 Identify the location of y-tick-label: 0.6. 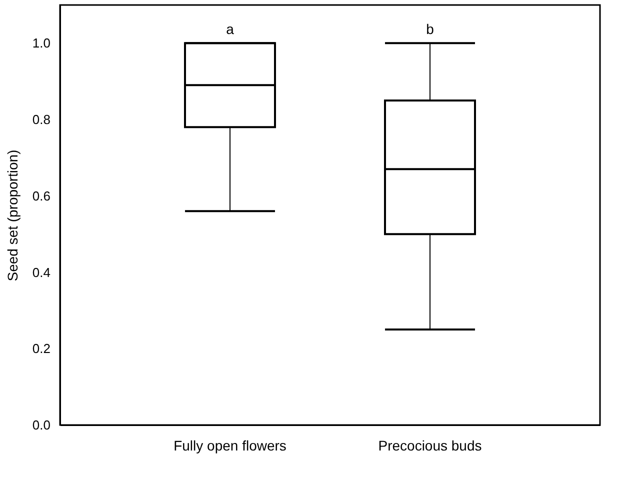
(41, 196).